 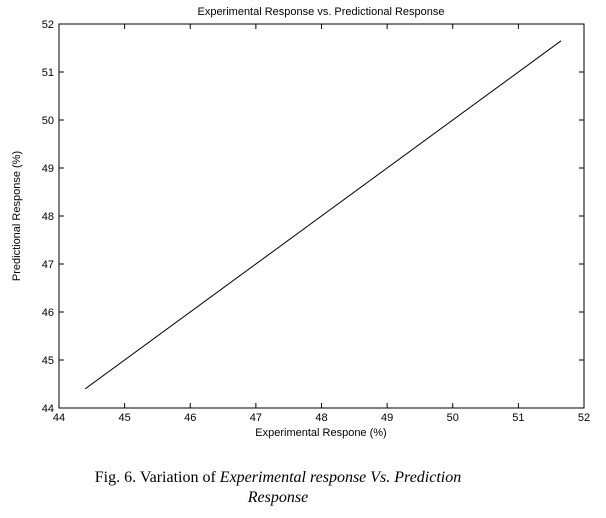 I want to click on x-tick-label: 51, so click(x=518, y=418).